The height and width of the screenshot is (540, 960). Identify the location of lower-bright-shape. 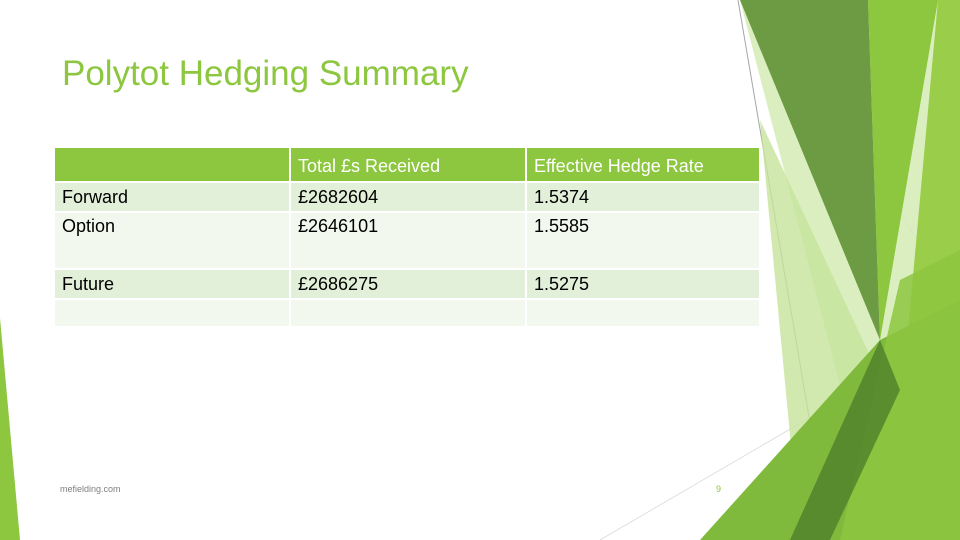
(900, 395).